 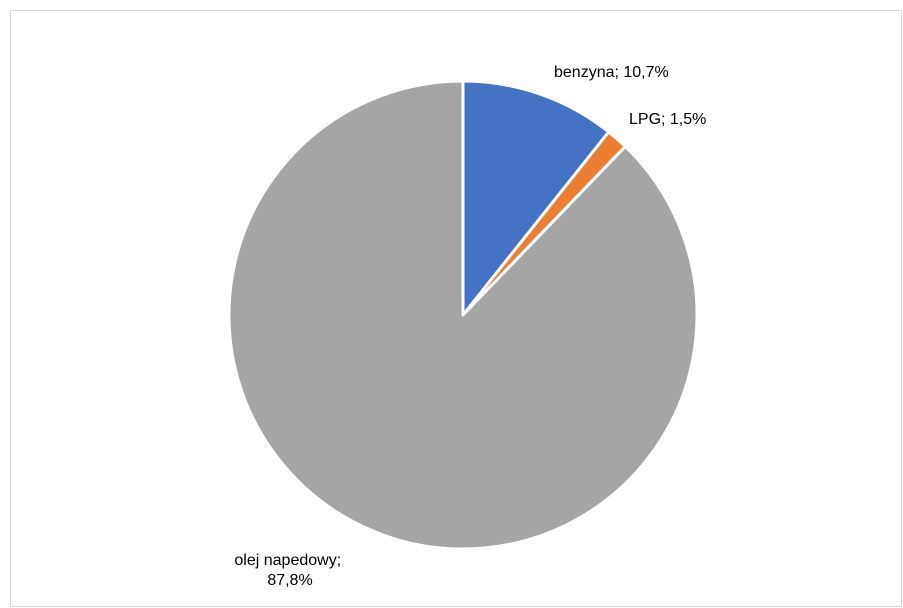 What do you see at coordinates (611, 72) in the screenshot?
I see `slice-label-benzyna: benzyna; 10,7%` at bounding box center [611, 72].